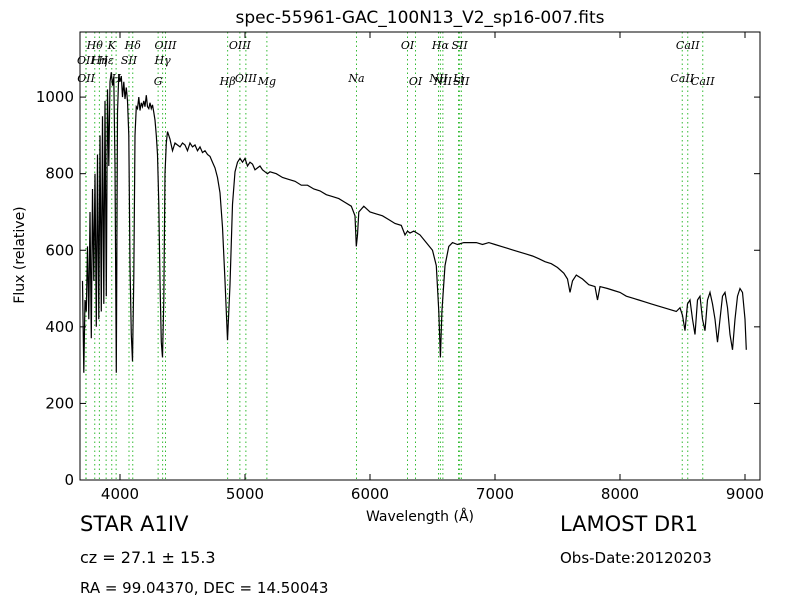 This screenshot has width=800, height=600. What do you see at coordinates (682, 78) in the screenshot?
I see `line-marker-label-25: CaII` at bounding box center [682, 78].